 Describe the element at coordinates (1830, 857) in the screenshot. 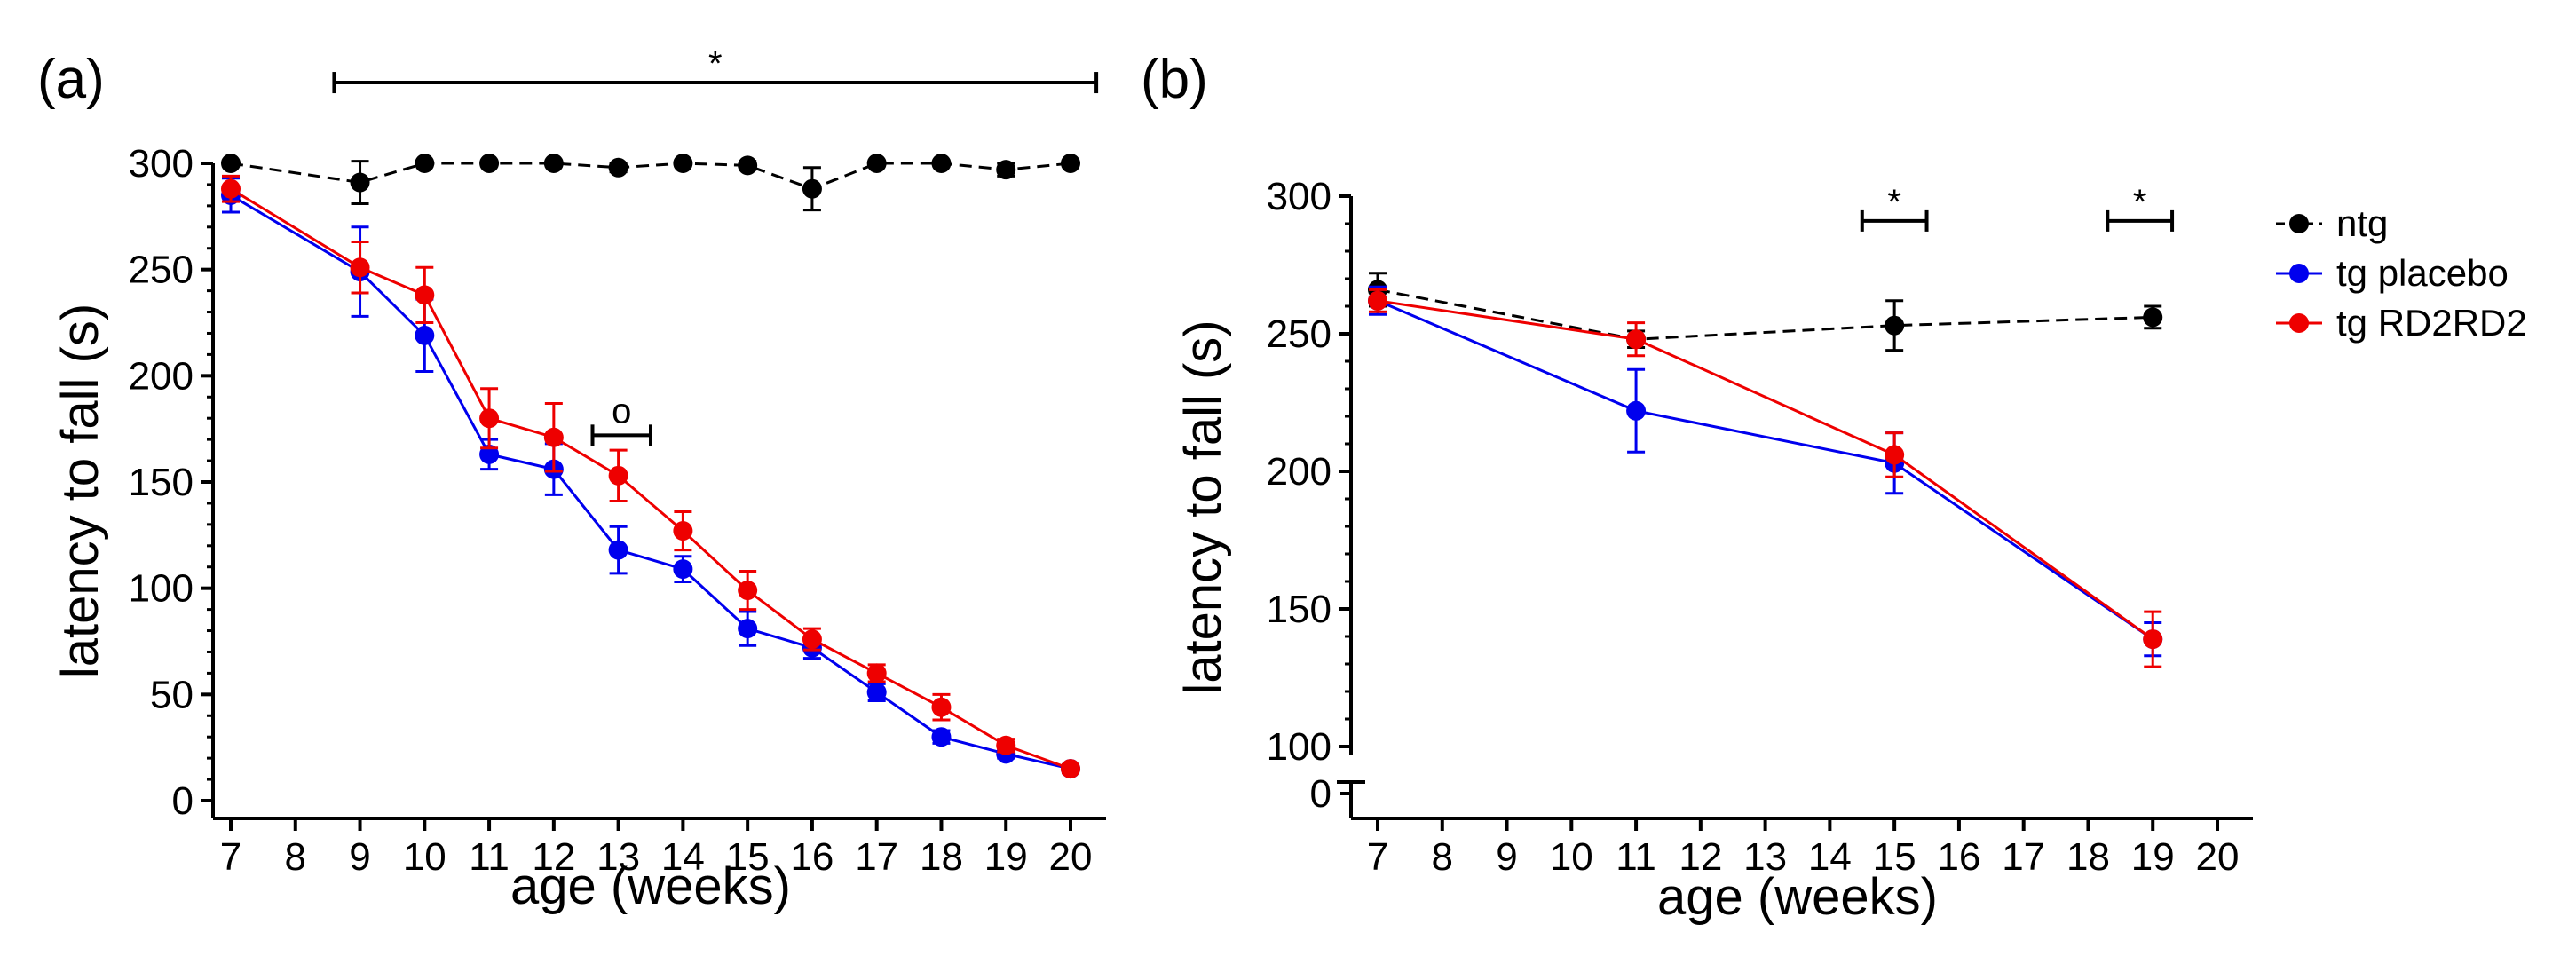

I see `x-tick-label: 14` at that location.